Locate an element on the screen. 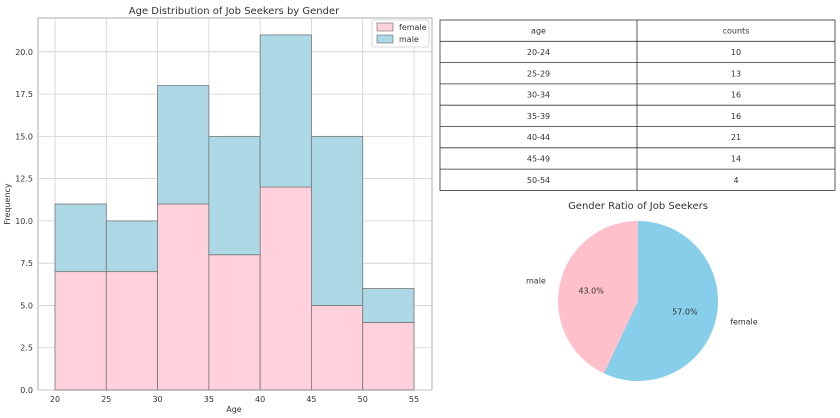  pie-slice-female is located at coordinates (660, 301).